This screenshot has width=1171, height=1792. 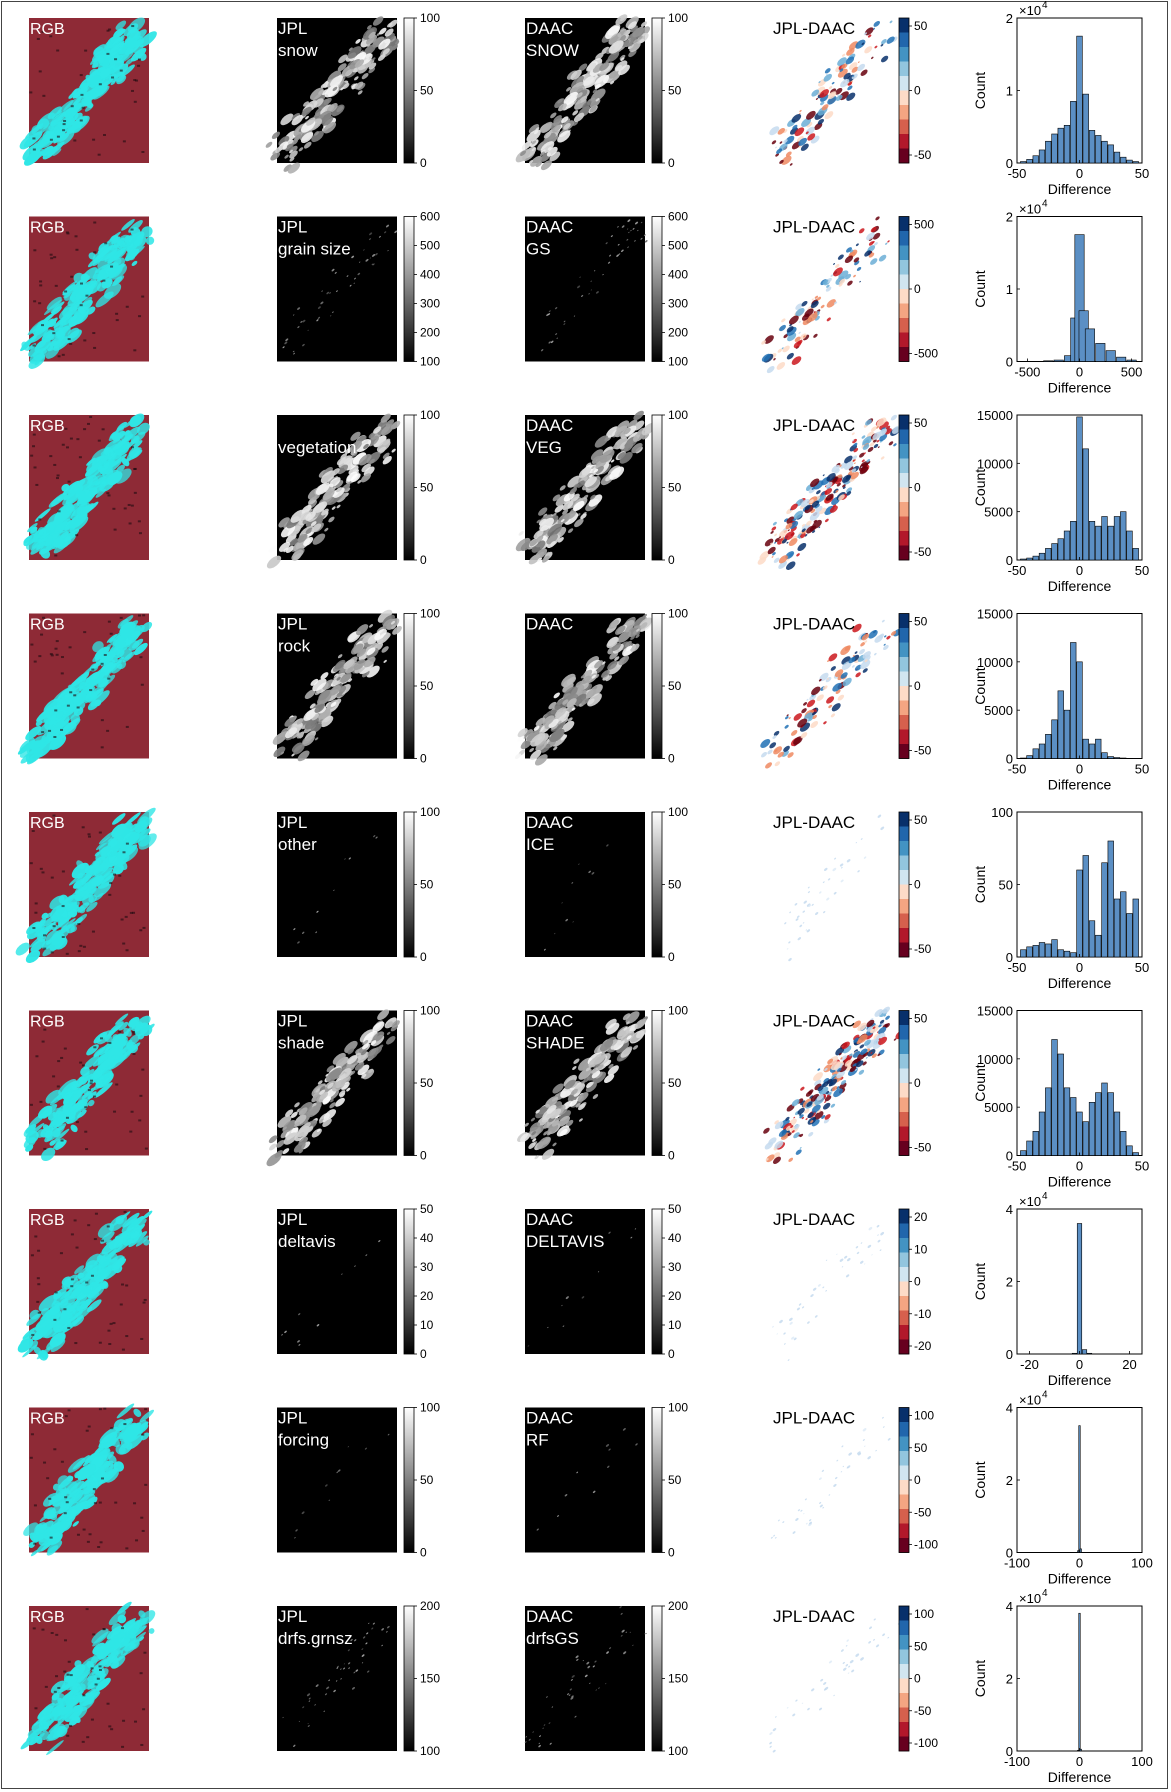 I want to click on histogram-exponent: 4, so click(x=1045, y=1196).